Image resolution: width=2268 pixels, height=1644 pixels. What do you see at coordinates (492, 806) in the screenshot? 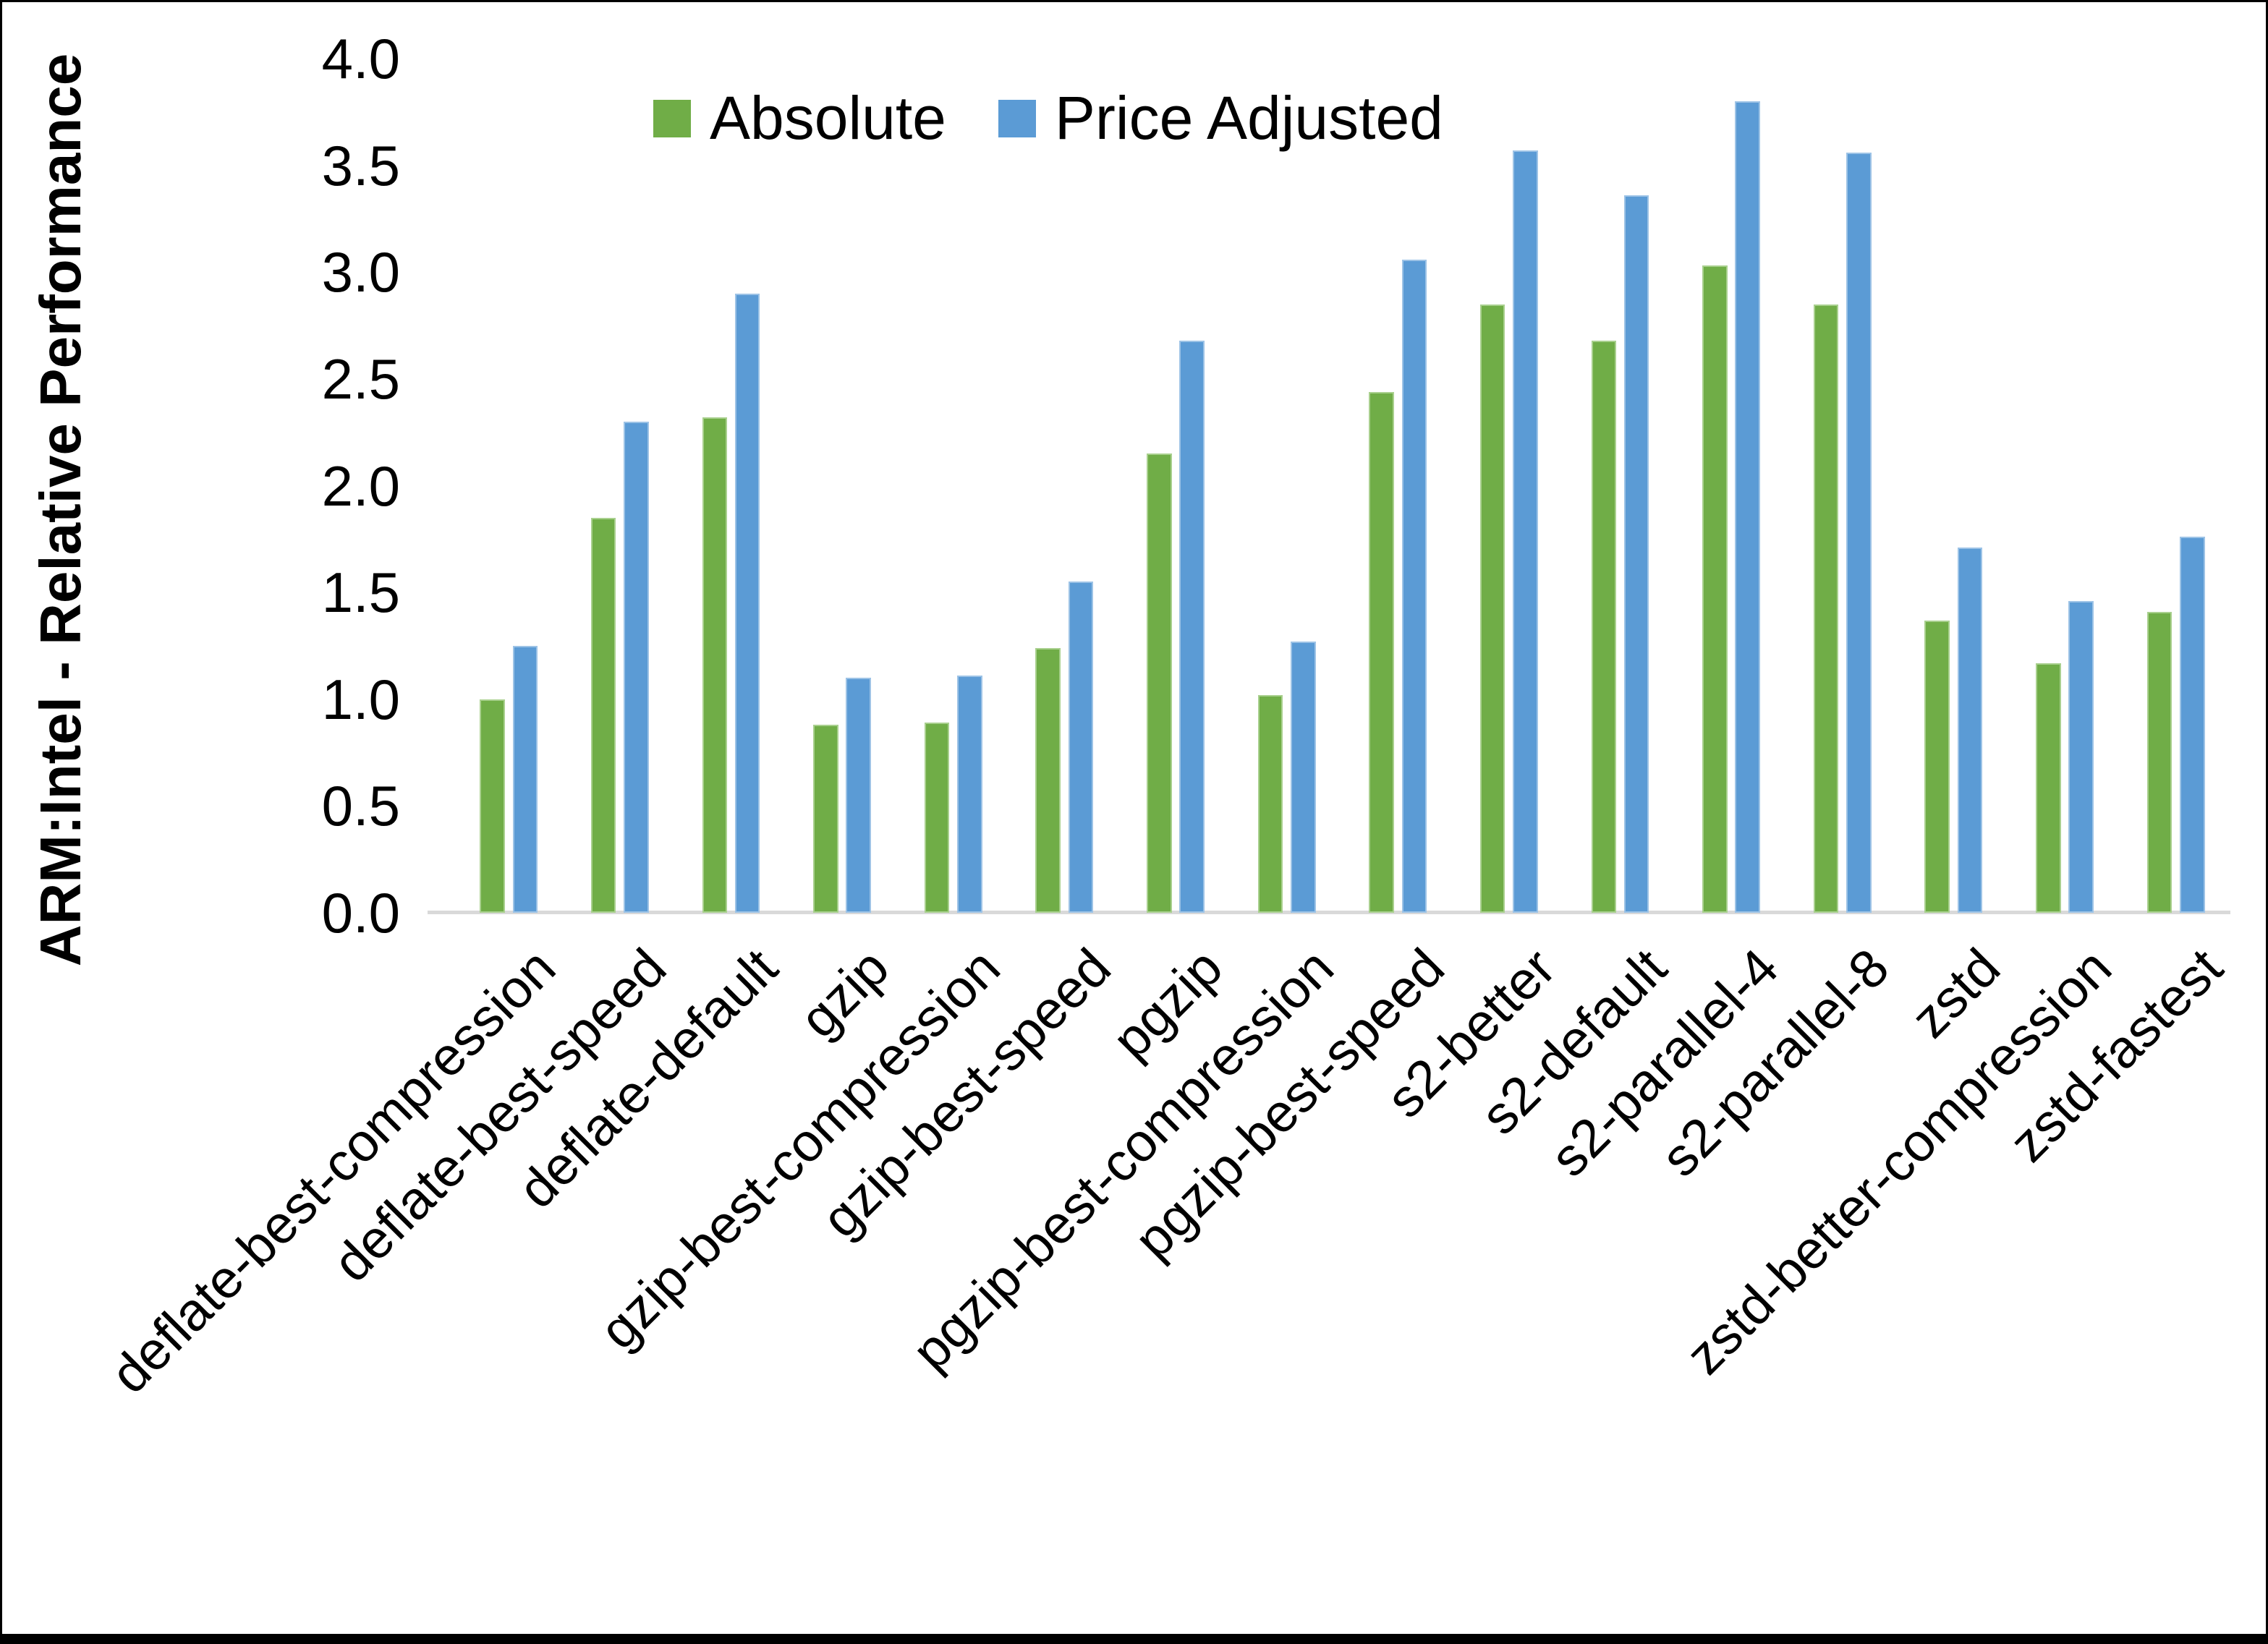
I see `bar-absolute-deflate-best-compression` at bounding box center [492, 806].